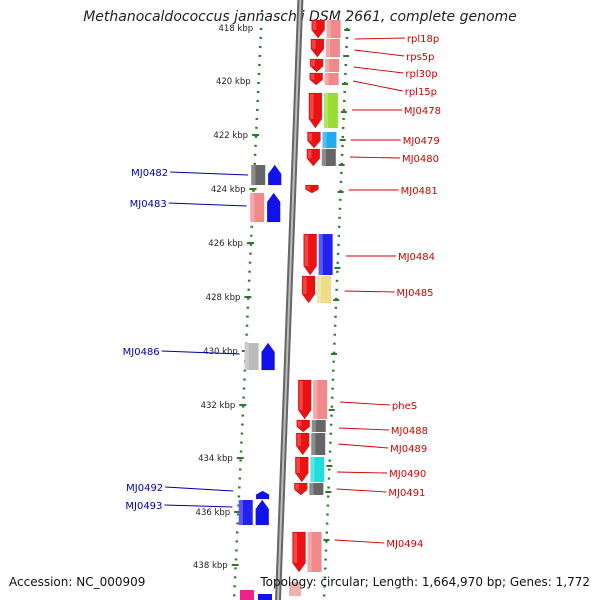  Describe the element at coordinates (144, 488) in the screenshot. I see `reverse-gene-label: MJ0492` at that location.